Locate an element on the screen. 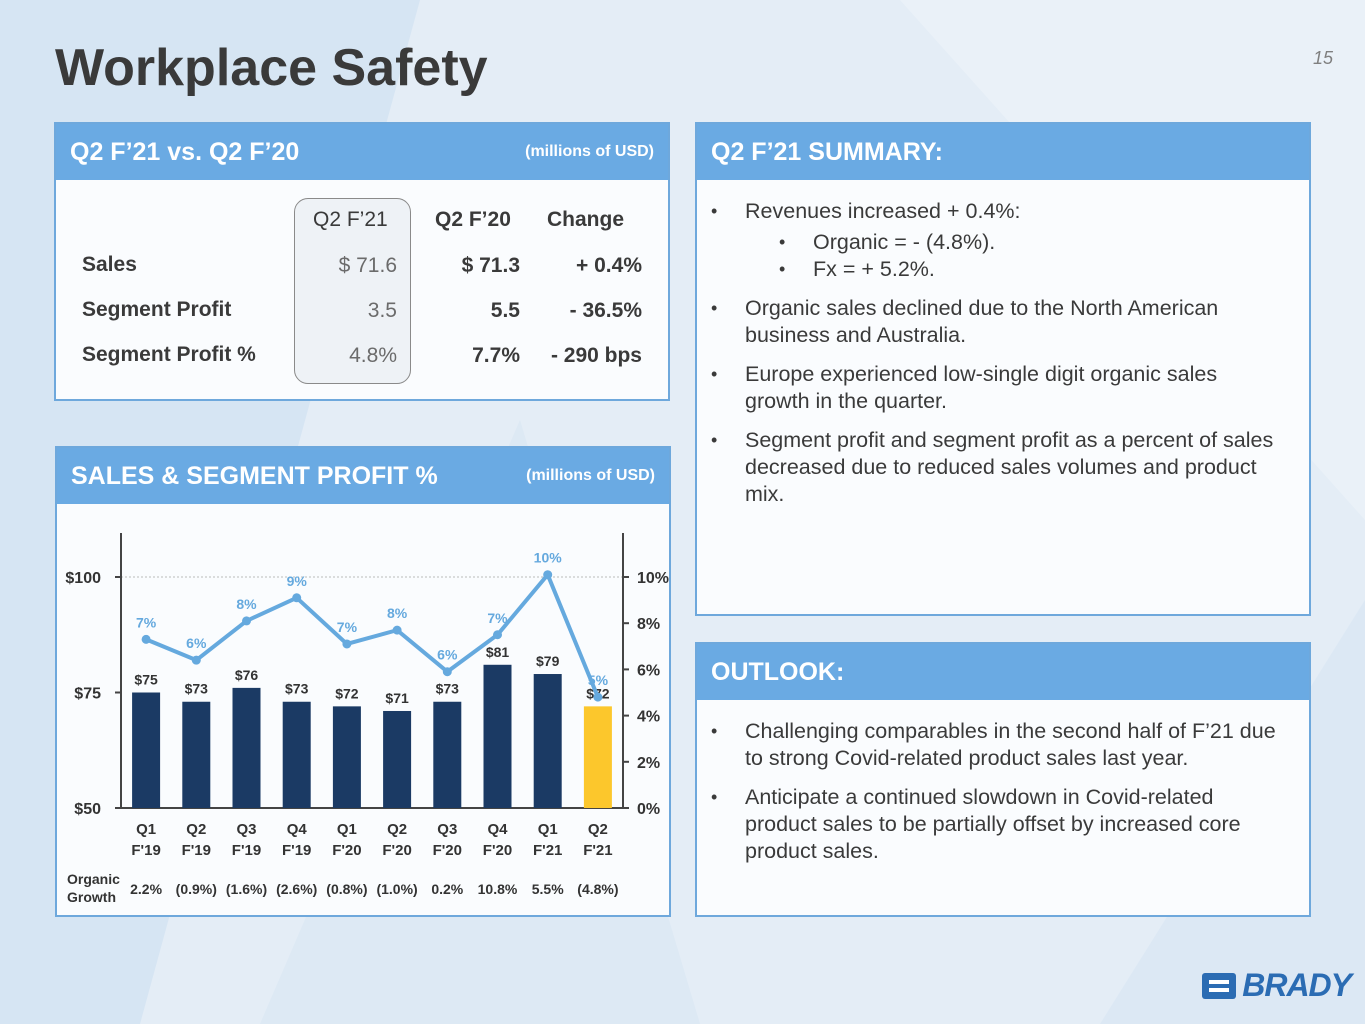  column-header-current: Q2 F’21 is located at coordinates (350, 219).